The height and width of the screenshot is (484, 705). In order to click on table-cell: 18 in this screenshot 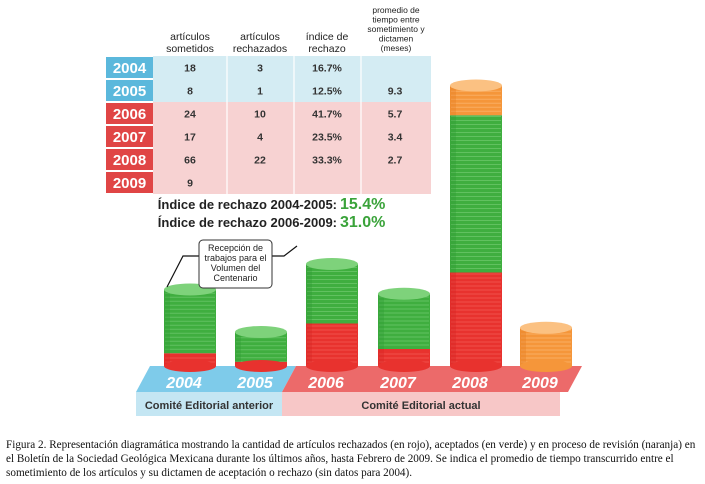, I will do `click(190, 69)`.